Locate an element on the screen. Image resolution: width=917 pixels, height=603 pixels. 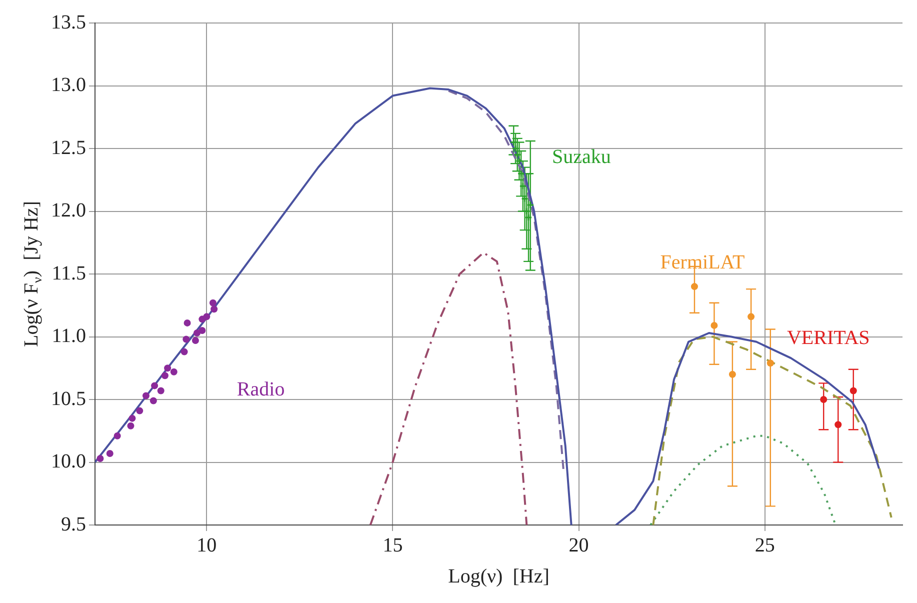
y-tick-label: 13.0 is located at coordinates (68, 85).